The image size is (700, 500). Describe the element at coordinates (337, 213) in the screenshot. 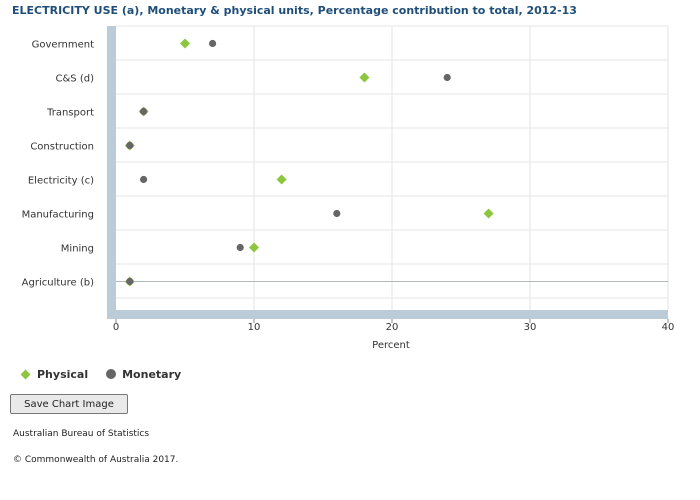

I see `point-monetary-manufacturing` at that location.